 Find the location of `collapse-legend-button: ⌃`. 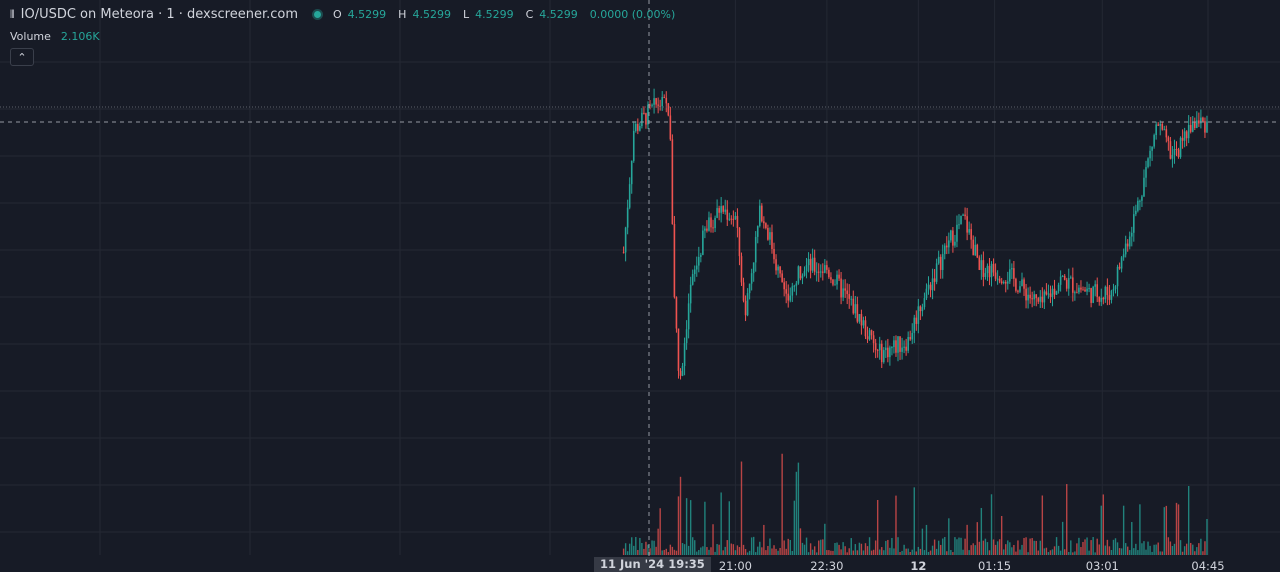

collapse-legend-button: ⌃ is located at coordinates (22, 57).